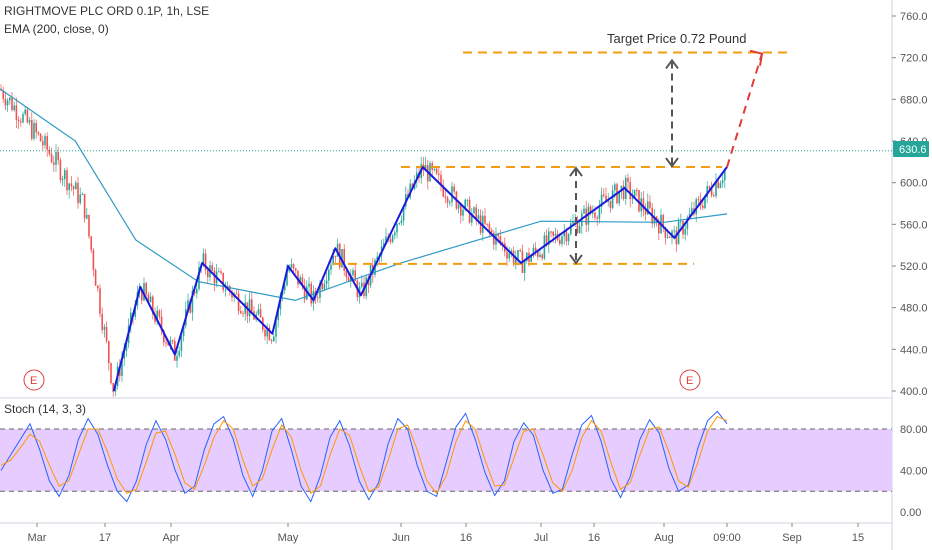 The width and height of the screenshot is (932, 550). What do you see at coordinates (170, 538) in the screenshot?
I see `time-tick-label: Apr` at bounding box center [170, 538].